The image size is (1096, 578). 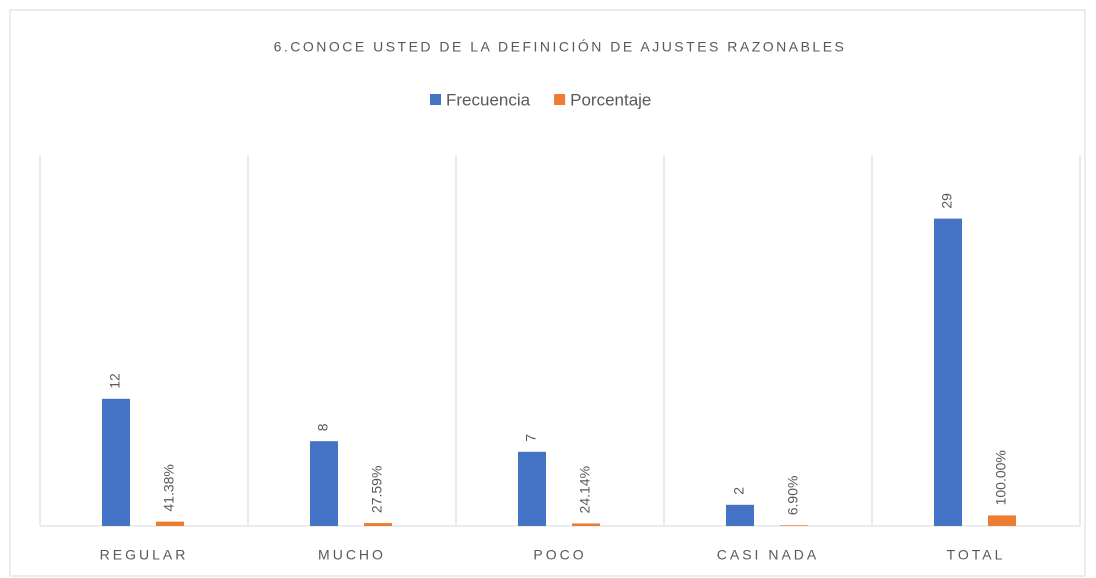 I want to click on data-label: 24.14%, so click(x=585, y=489).